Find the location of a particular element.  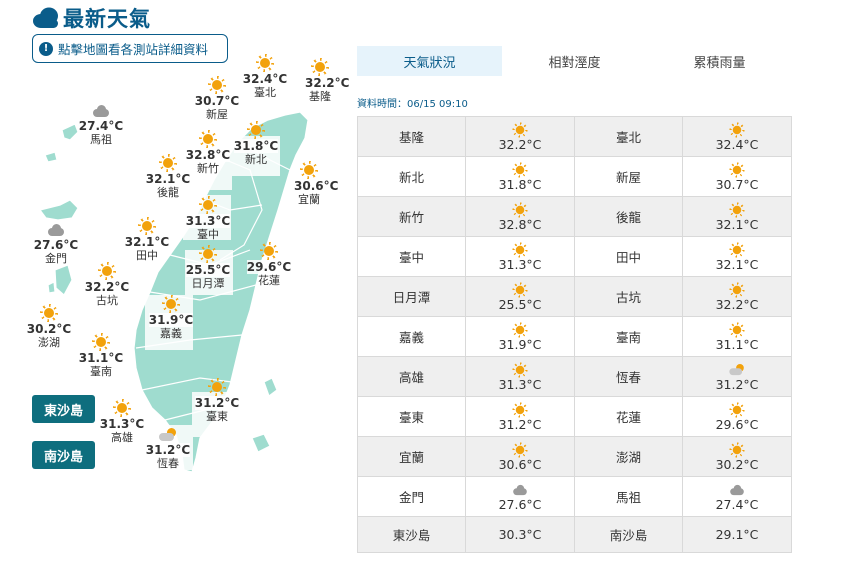

station-reading-cell: 27.4°C is located at coordinates (737, 496).